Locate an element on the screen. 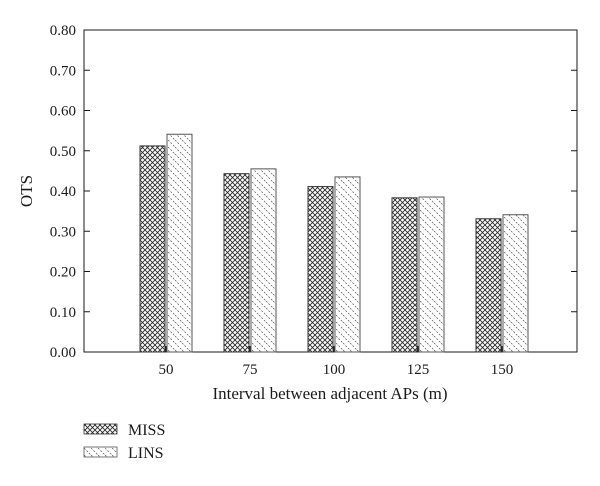  x-axis: 50 75 100 125 150 is located at coordinates (336, 362).